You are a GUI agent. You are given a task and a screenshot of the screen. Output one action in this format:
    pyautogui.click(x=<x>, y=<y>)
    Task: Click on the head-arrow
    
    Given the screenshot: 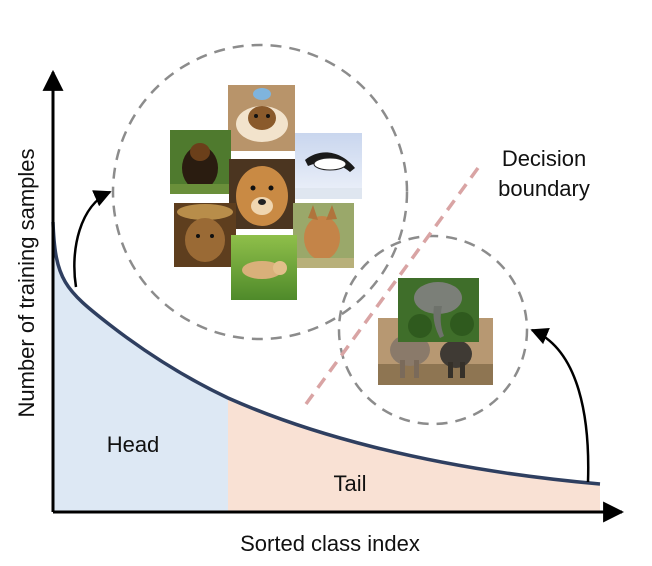 What is the action you would take?
    pyautogui.click(x=92, y=239)
    